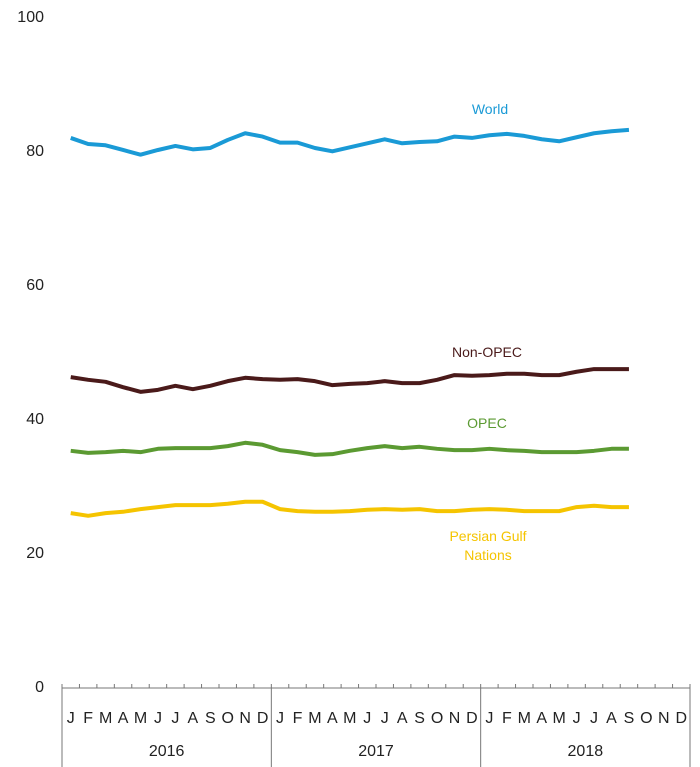 The image size is (700, 767). Describe the element at coordinates (376, 751) in the screenshot. I see `year-label: 2017` at that location.